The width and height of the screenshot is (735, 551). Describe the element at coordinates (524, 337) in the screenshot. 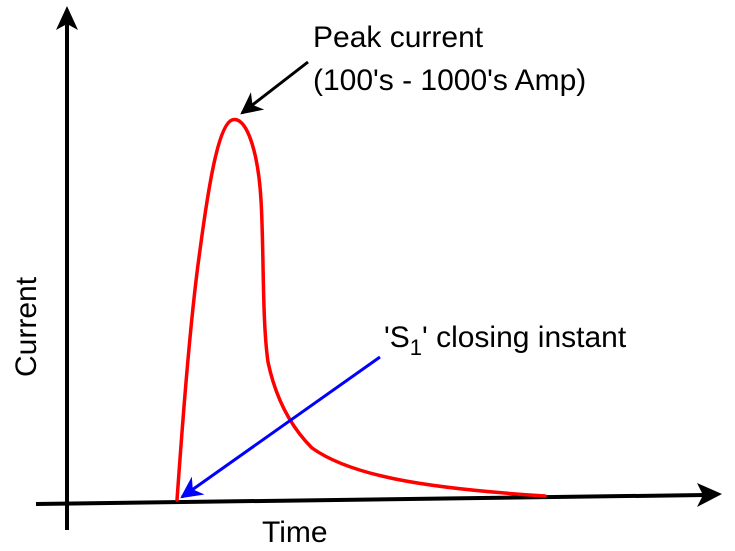

I see `closing-label-suffix: ' closing instant` at that location.